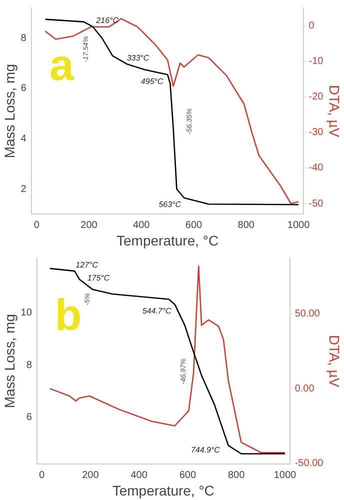 This screenshot has width=344, height=500. I want to click on annotation: 544.7°C, so click(157, 311).